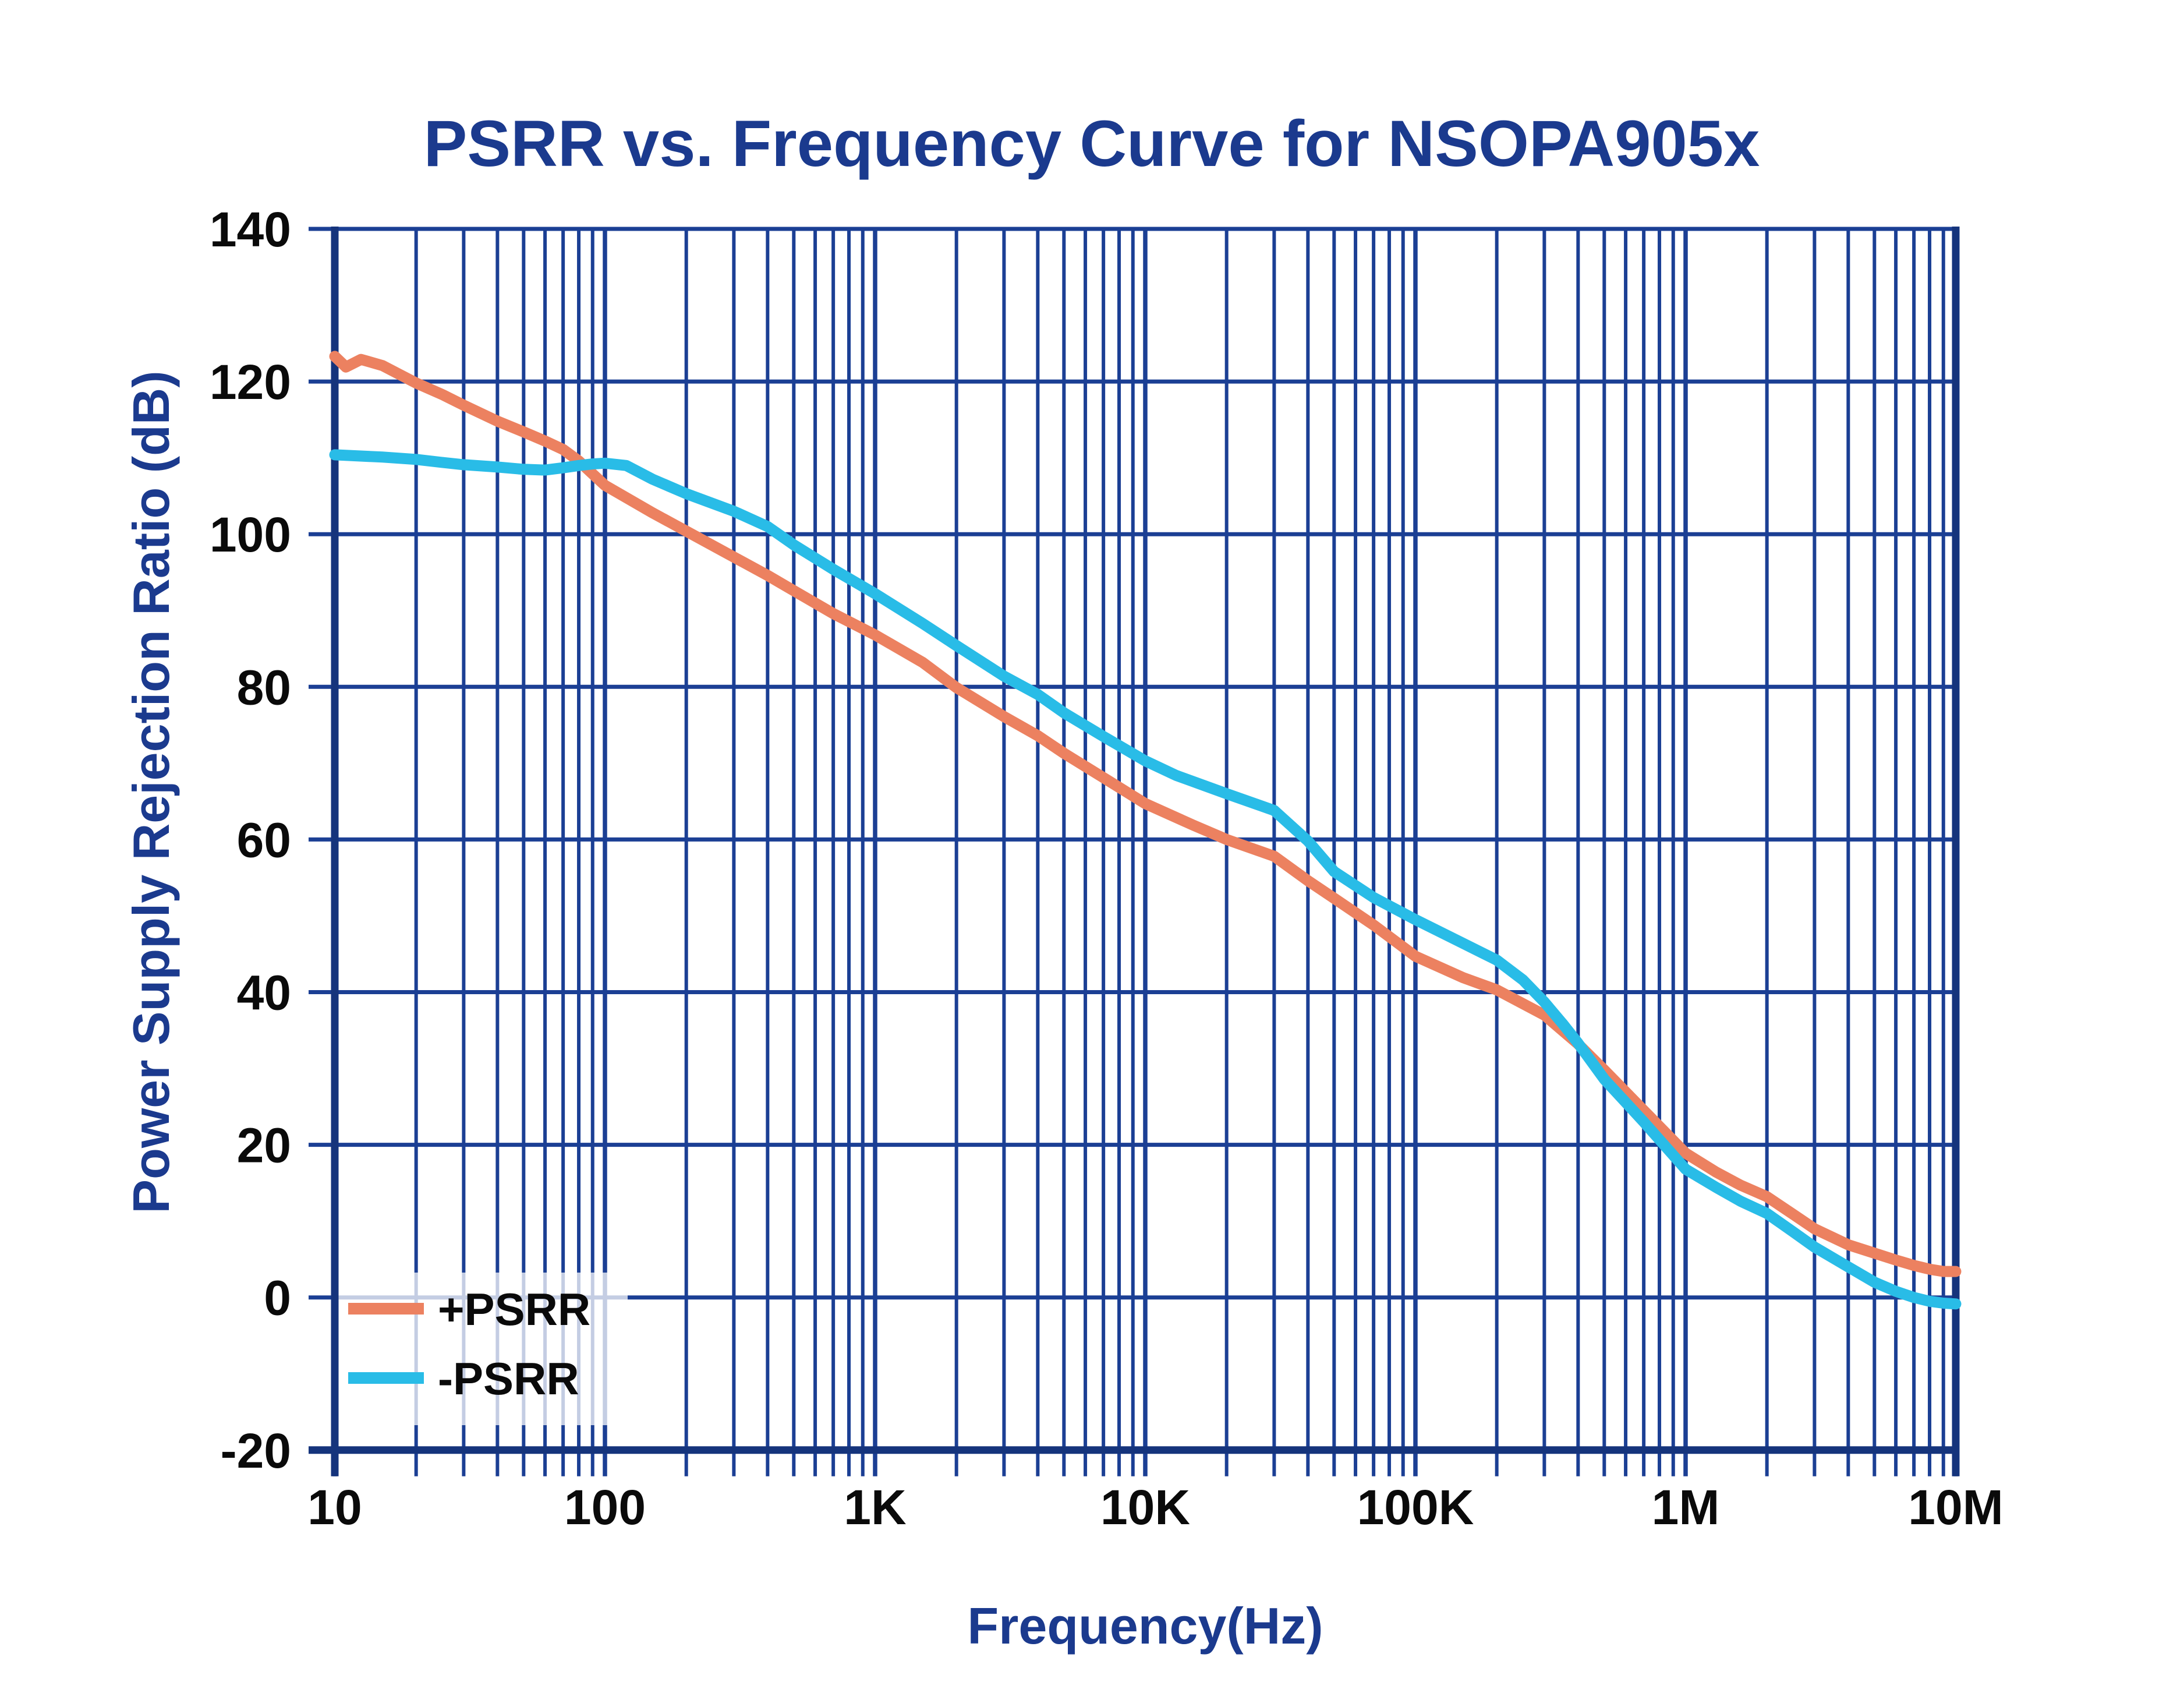 The image size is (2184, 1689). I want to click on x-tick-label-1M: 1M, so click(1686, 1508).